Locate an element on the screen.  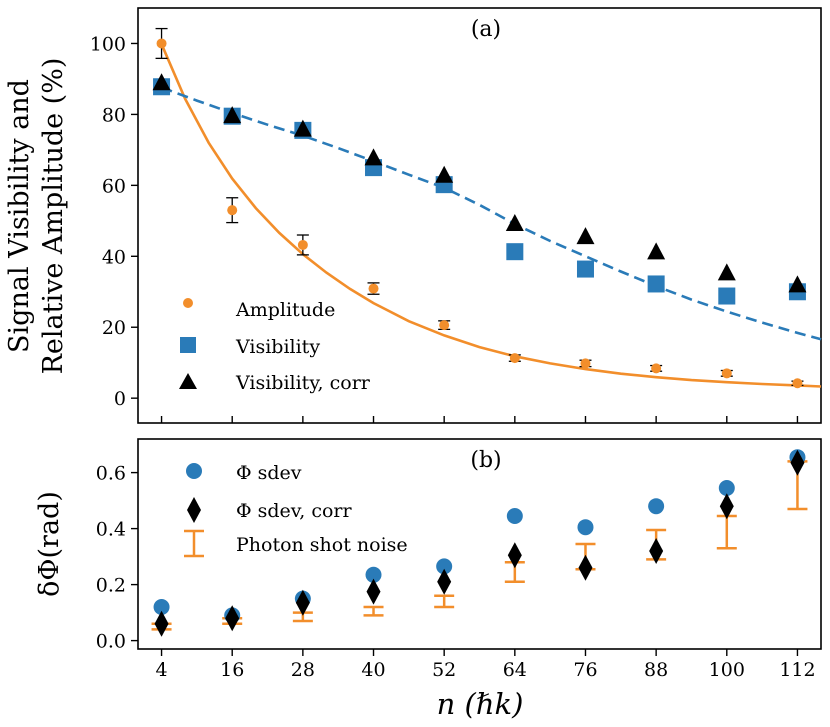
legend-a-amplitude-marker is located at coordinates (188, 303).